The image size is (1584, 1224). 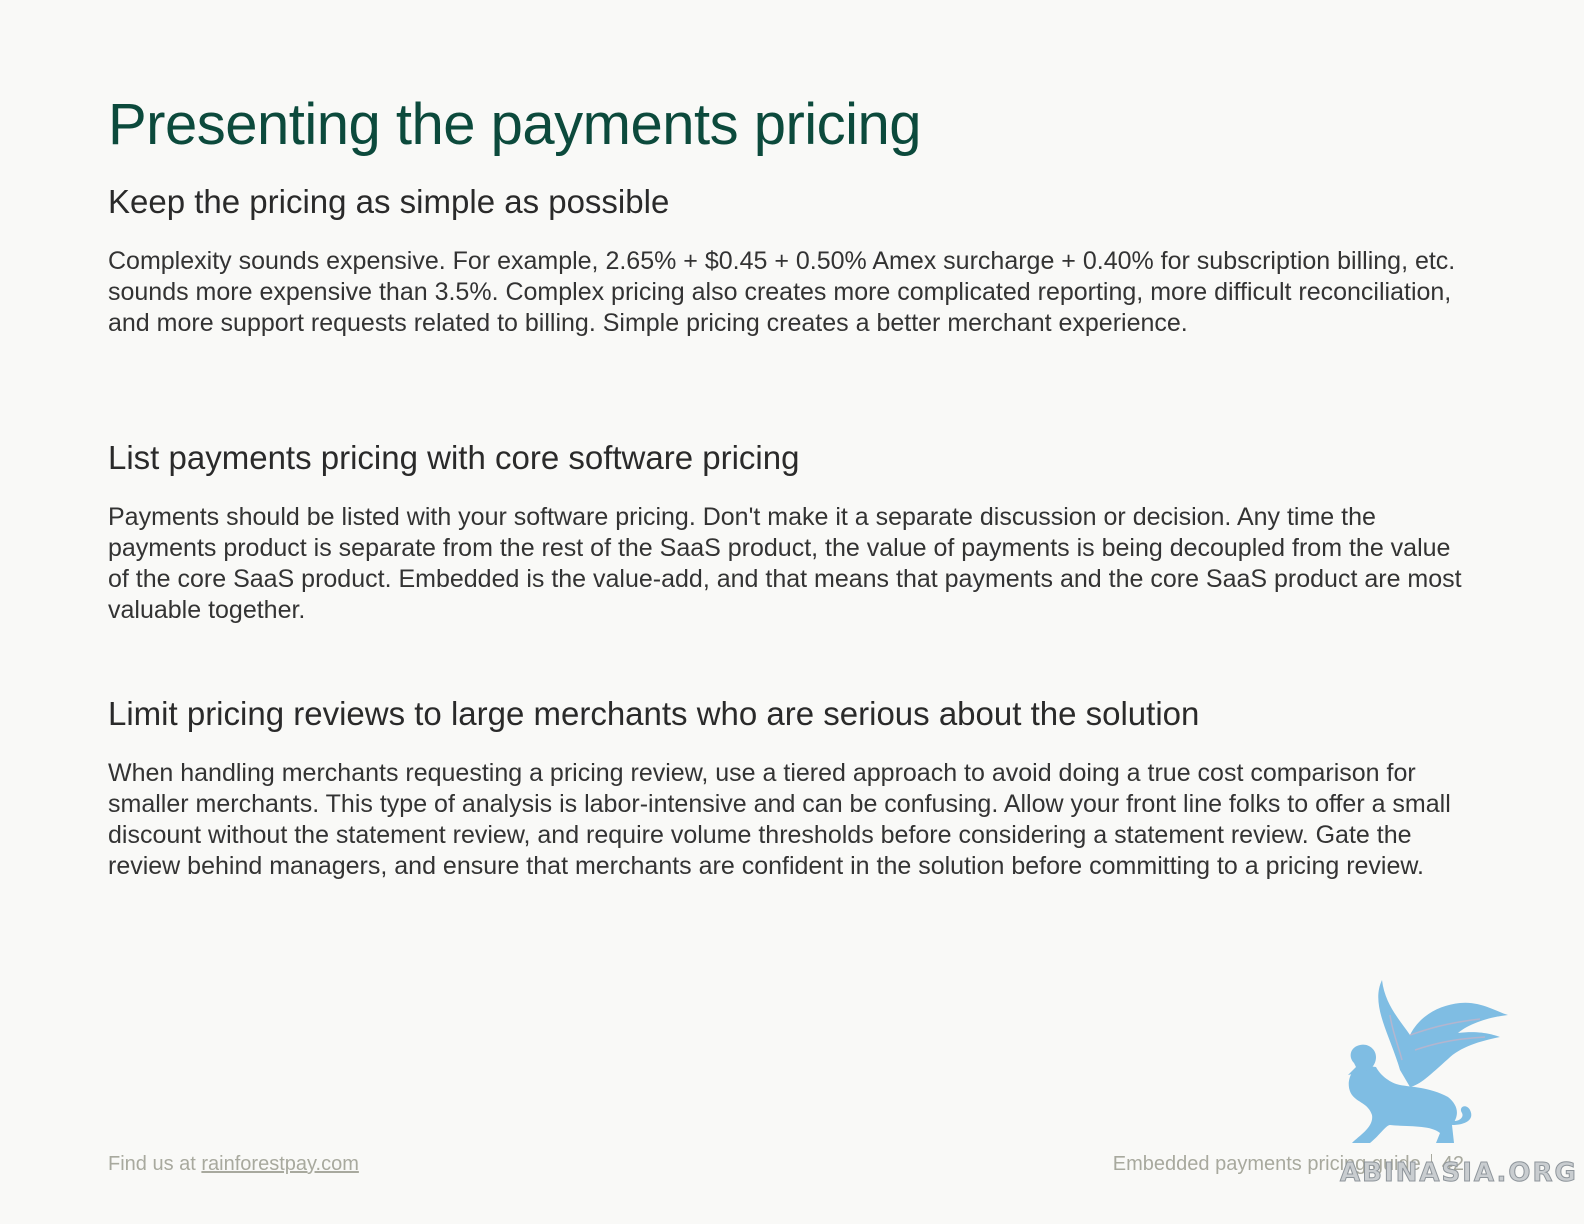 I want to click on footer-prefix: Find us at, so click(x=154, y=1164).